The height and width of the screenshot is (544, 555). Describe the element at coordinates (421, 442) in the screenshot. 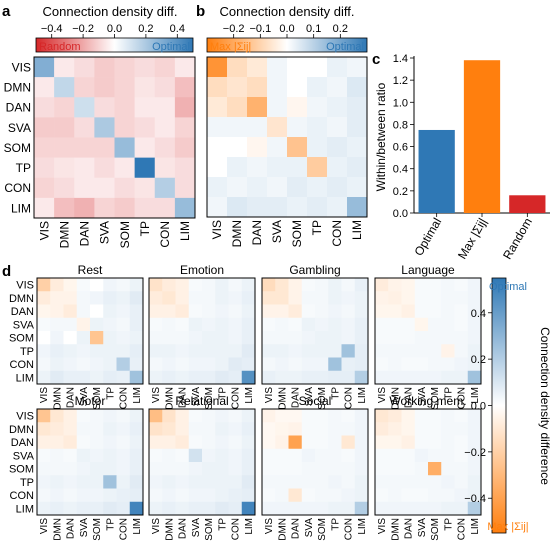

I see `panel-d-task-7-cell-DAN-SVA` at that location.